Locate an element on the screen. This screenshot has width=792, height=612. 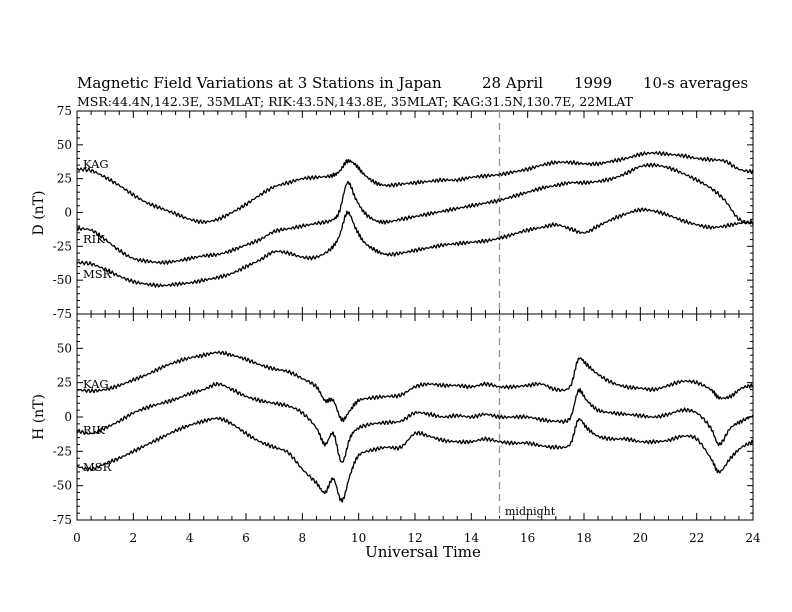
series-label-h-rik: RIK is located at coordinates (94, 430).